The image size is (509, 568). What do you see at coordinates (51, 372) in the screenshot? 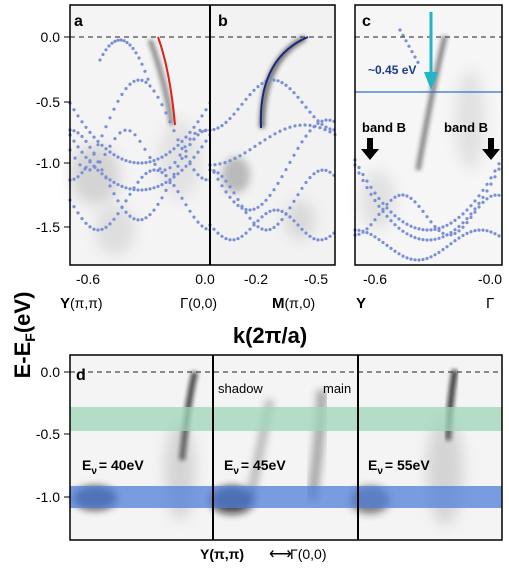
I see `d-y-tick-0: 0.0` at bounding box center [51, 372].